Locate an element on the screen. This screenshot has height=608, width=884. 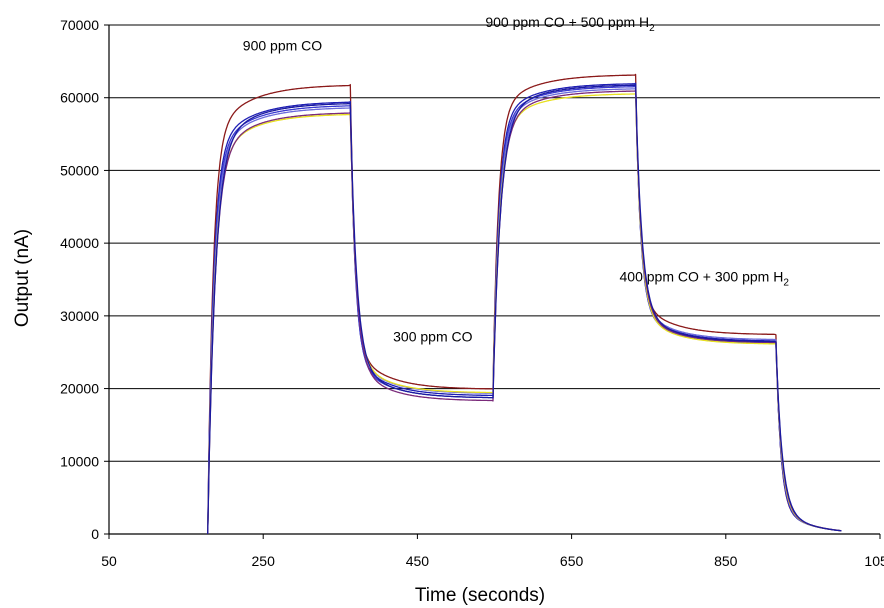
annotation-text: 400 ppm CO + 300 ppm H is located at coordinates (702, 277).